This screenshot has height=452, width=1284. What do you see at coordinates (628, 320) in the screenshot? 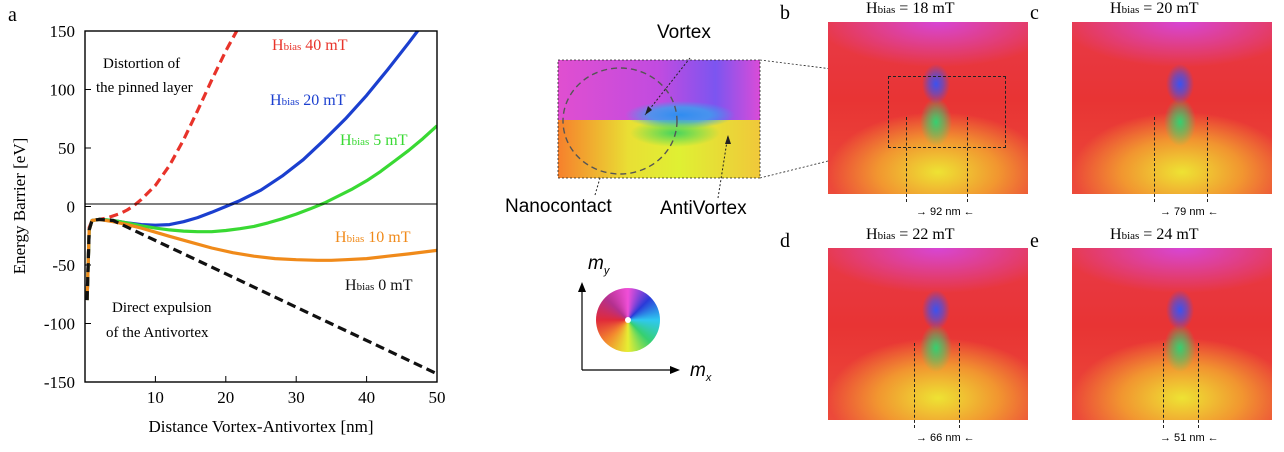
I see `color-wheel` at bounding box center [628, 320].